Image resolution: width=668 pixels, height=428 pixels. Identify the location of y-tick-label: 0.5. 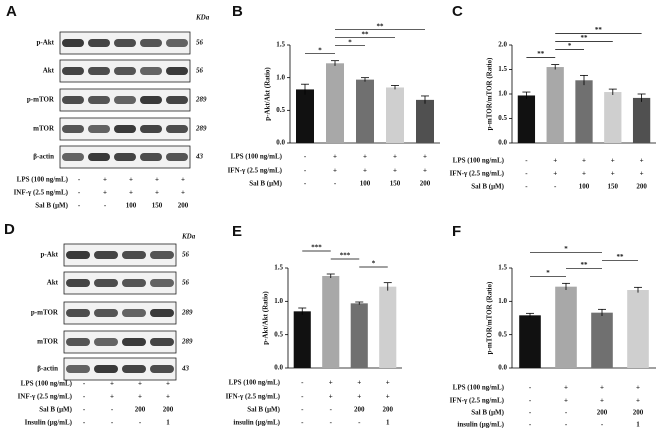
(502, 118).